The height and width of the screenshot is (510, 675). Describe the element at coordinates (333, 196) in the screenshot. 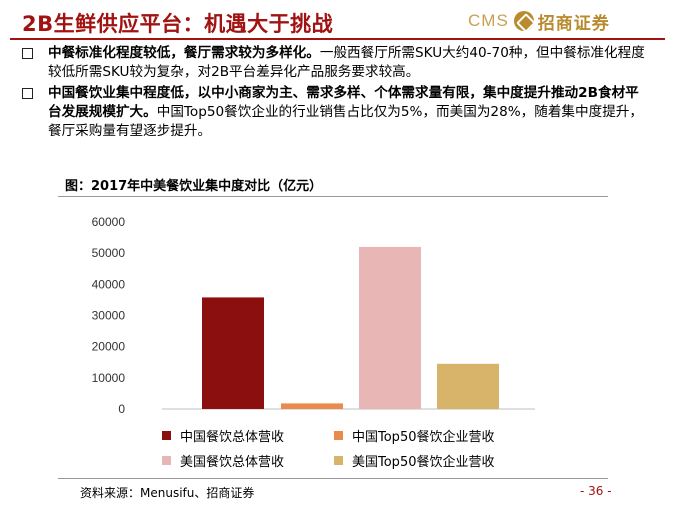

I see `figure-title-divider` at that location.